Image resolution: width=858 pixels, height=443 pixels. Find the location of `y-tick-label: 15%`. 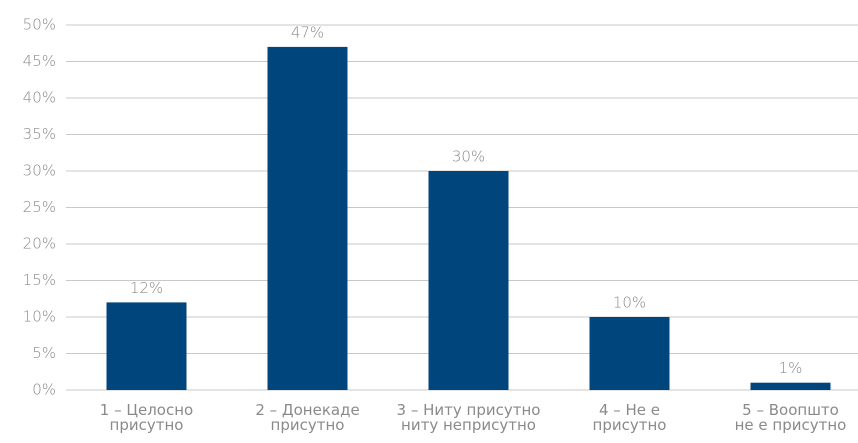

y-tick-label: 15% is located at coordinates (39, 280).